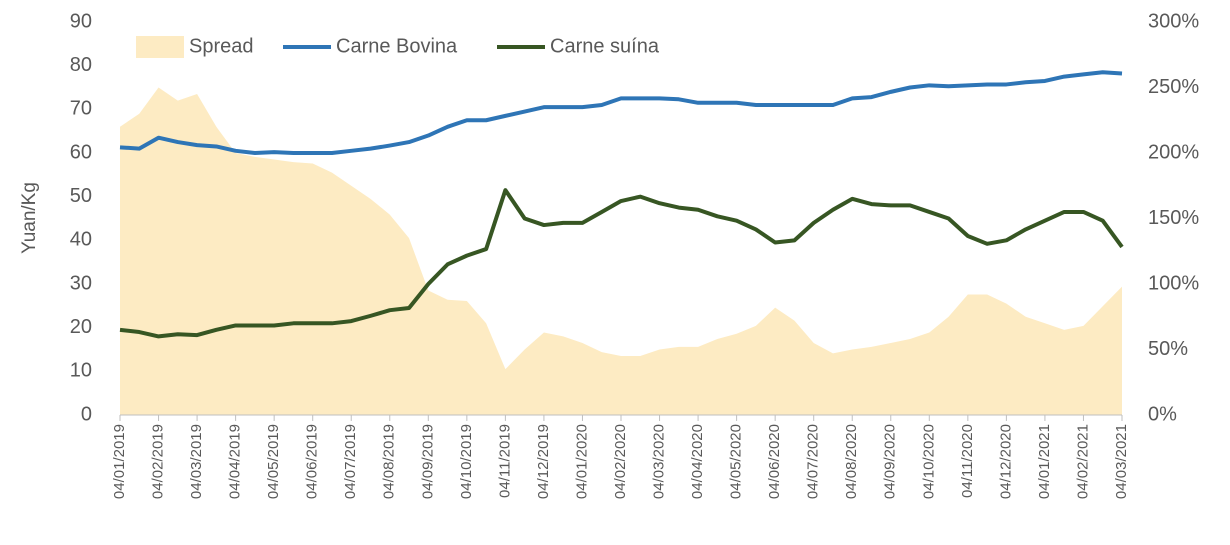  Describe the element at coordinates (160, 47) in the screenshot. I see `legend-swatch` at that location.